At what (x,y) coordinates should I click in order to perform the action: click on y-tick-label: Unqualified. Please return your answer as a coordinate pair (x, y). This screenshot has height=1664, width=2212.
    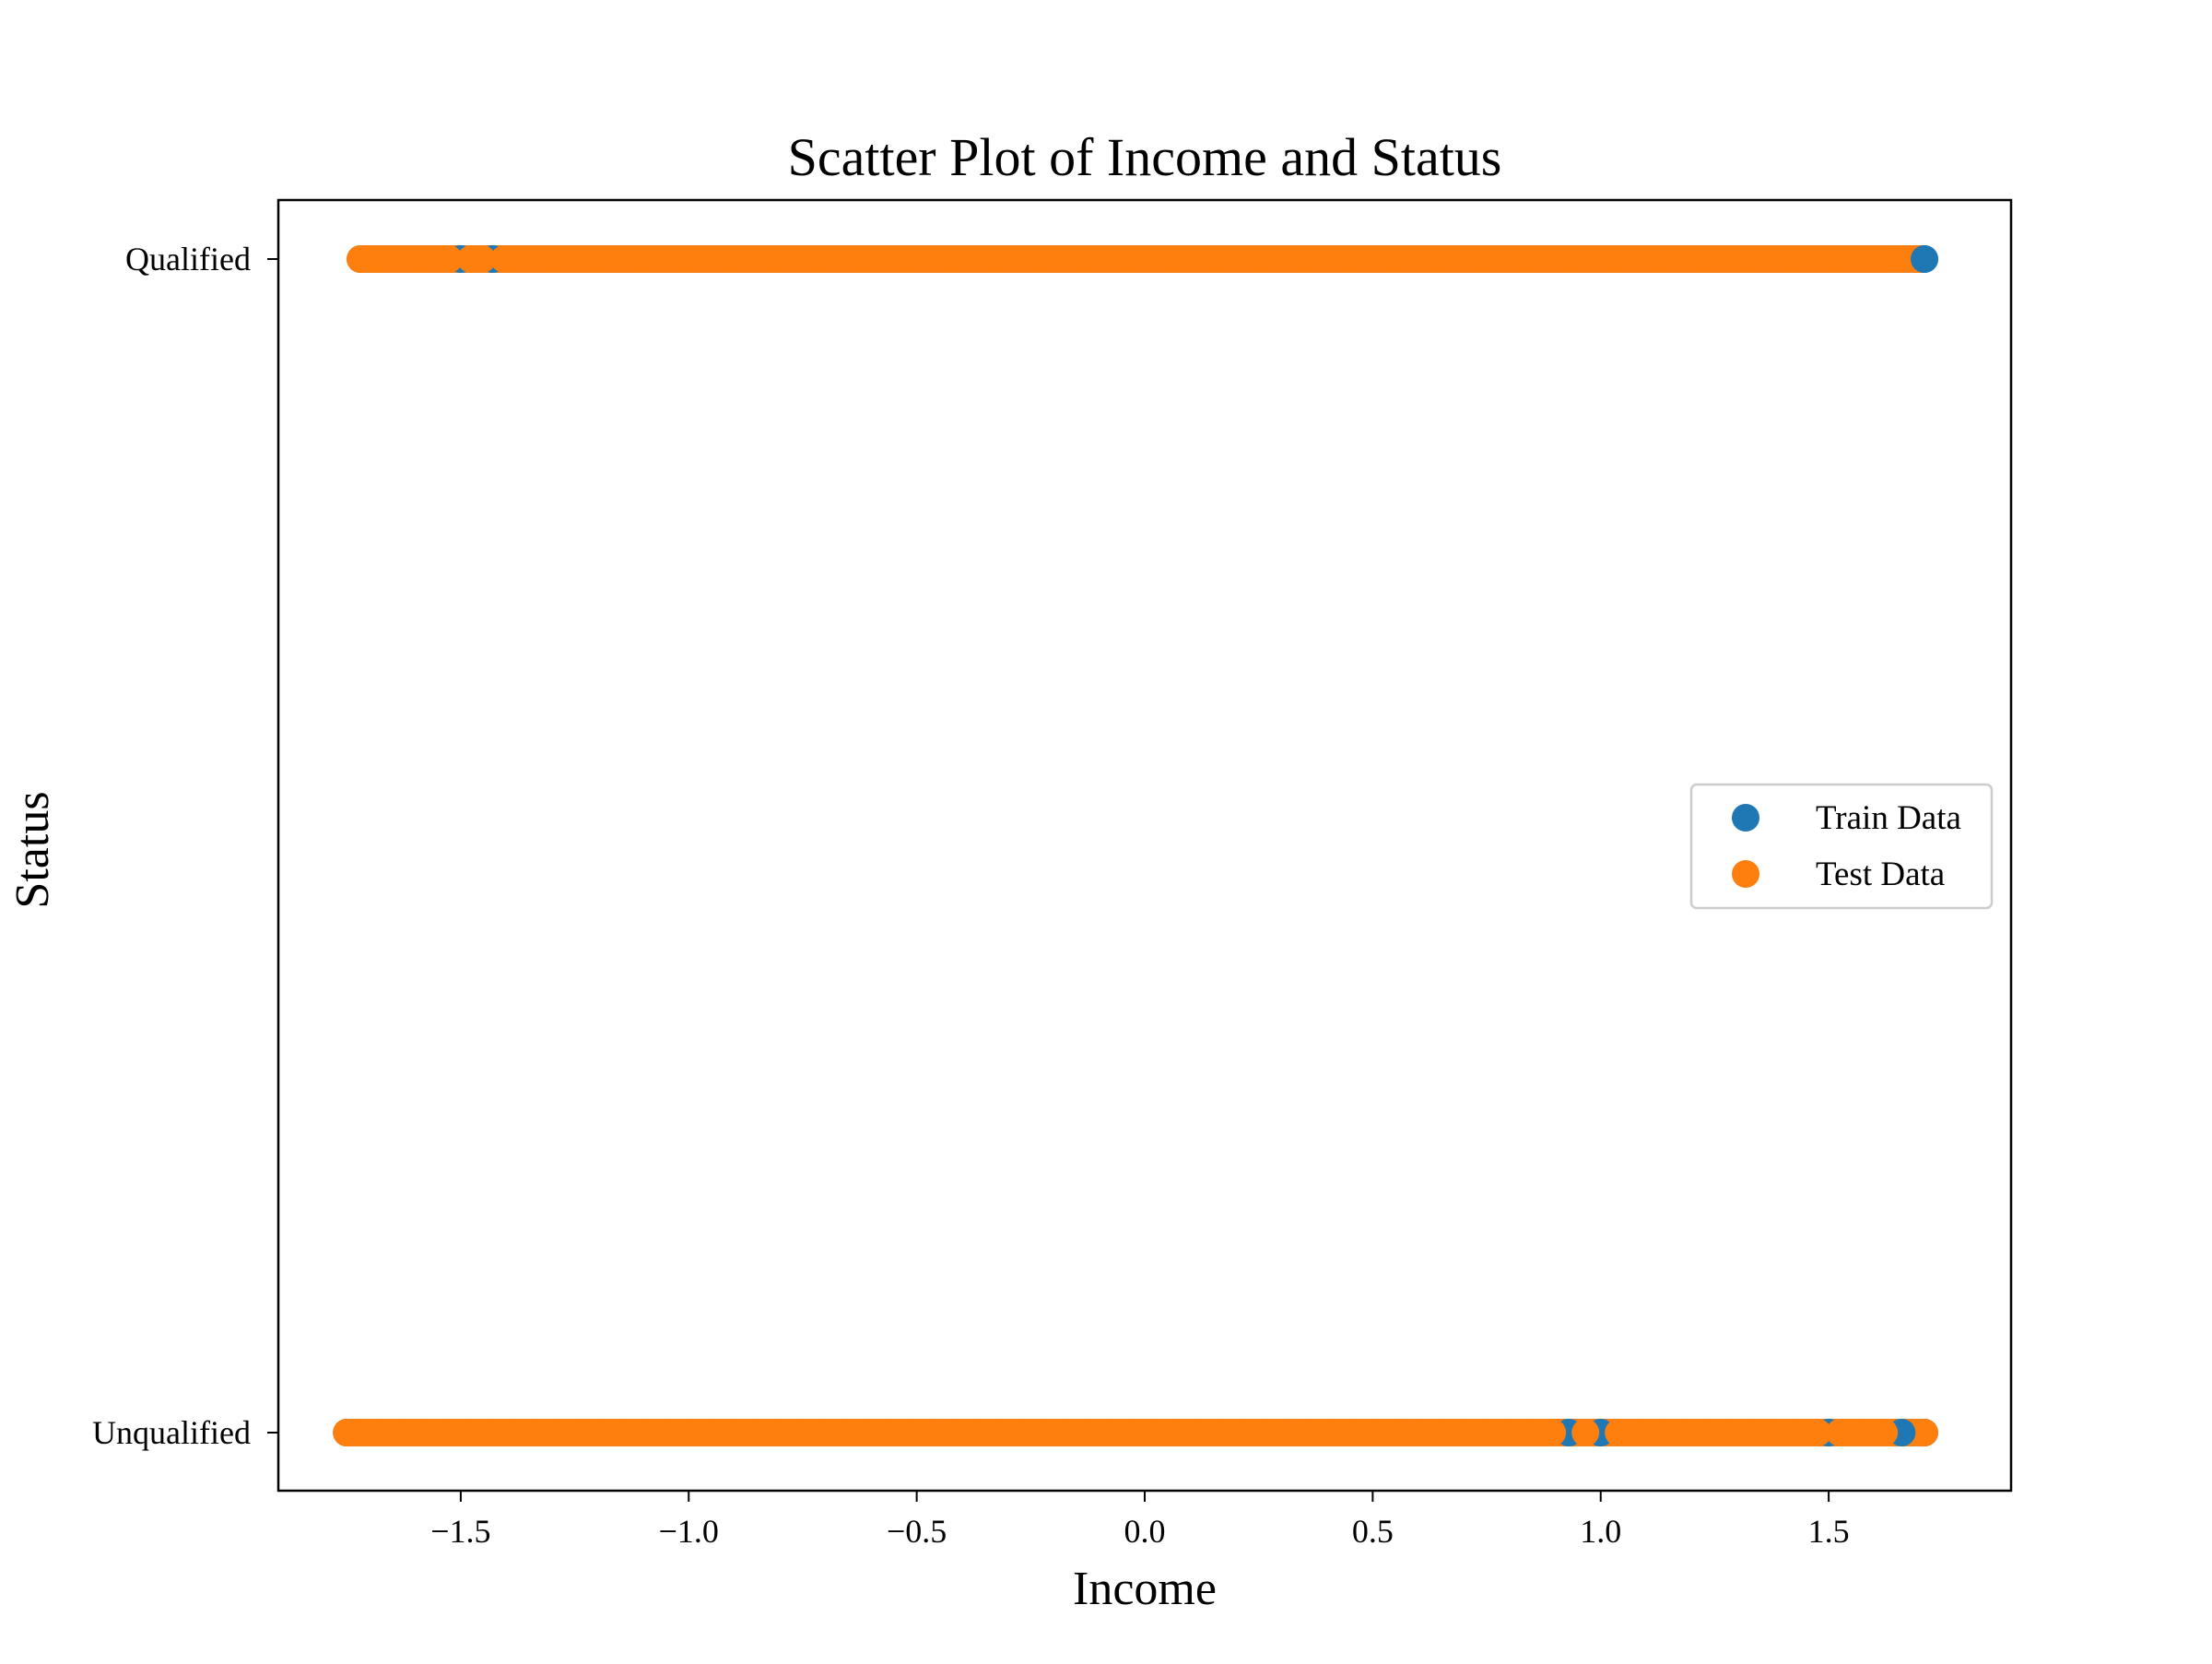
    Looking at the image, I should click on (171, 1432).